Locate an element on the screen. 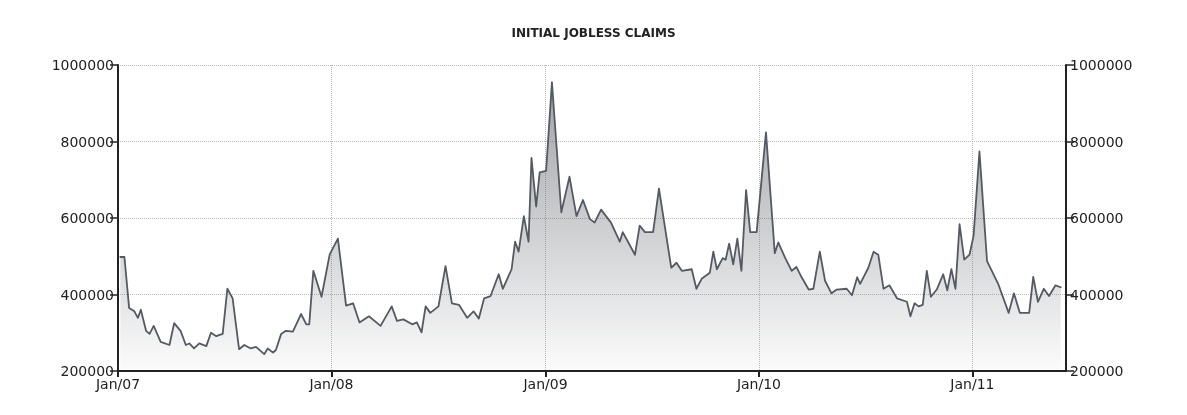 The width and height of the screenshot is (1187, 415). y2-tick-label: 1000000 is located at coordinates (1101, 65).